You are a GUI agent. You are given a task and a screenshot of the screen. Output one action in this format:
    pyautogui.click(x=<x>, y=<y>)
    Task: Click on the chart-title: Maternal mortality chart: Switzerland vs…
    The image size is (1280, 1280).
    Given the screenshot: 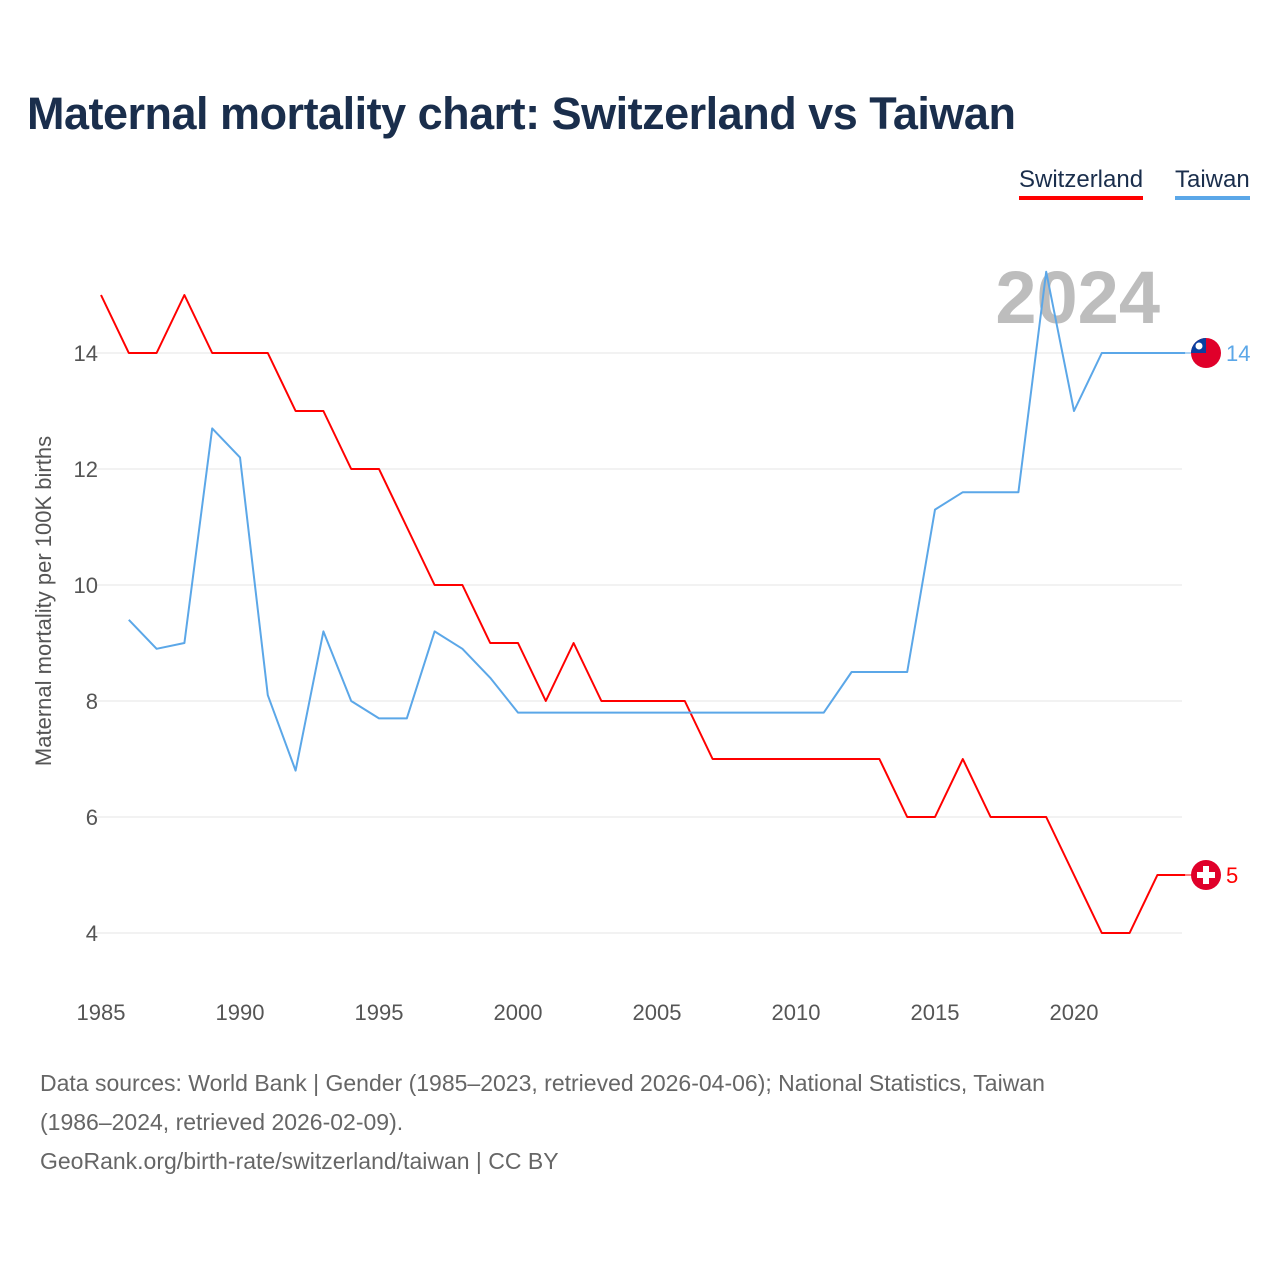 What is the action you would take?
    pyautogui.click(x=521, y=113)
    